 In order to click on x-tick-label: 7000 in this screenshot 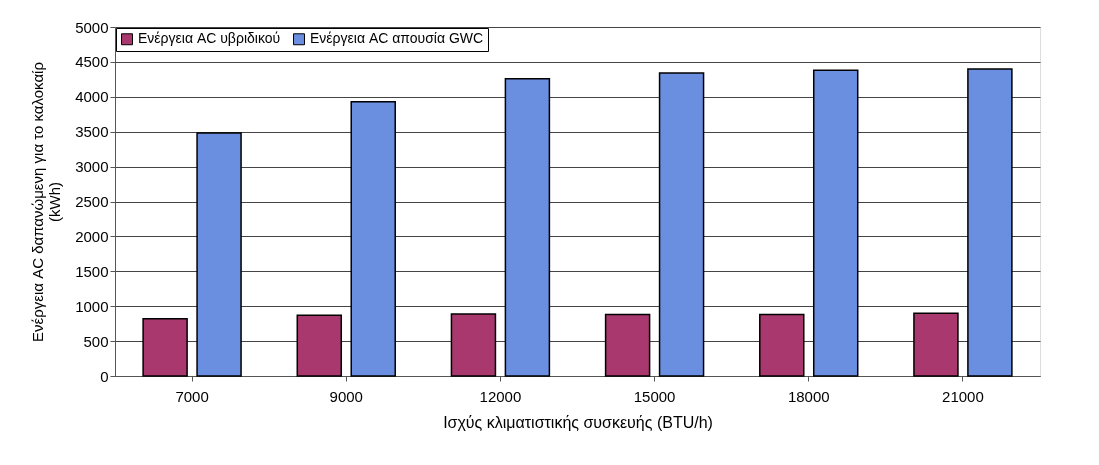, I will do `click(192, 396)`.